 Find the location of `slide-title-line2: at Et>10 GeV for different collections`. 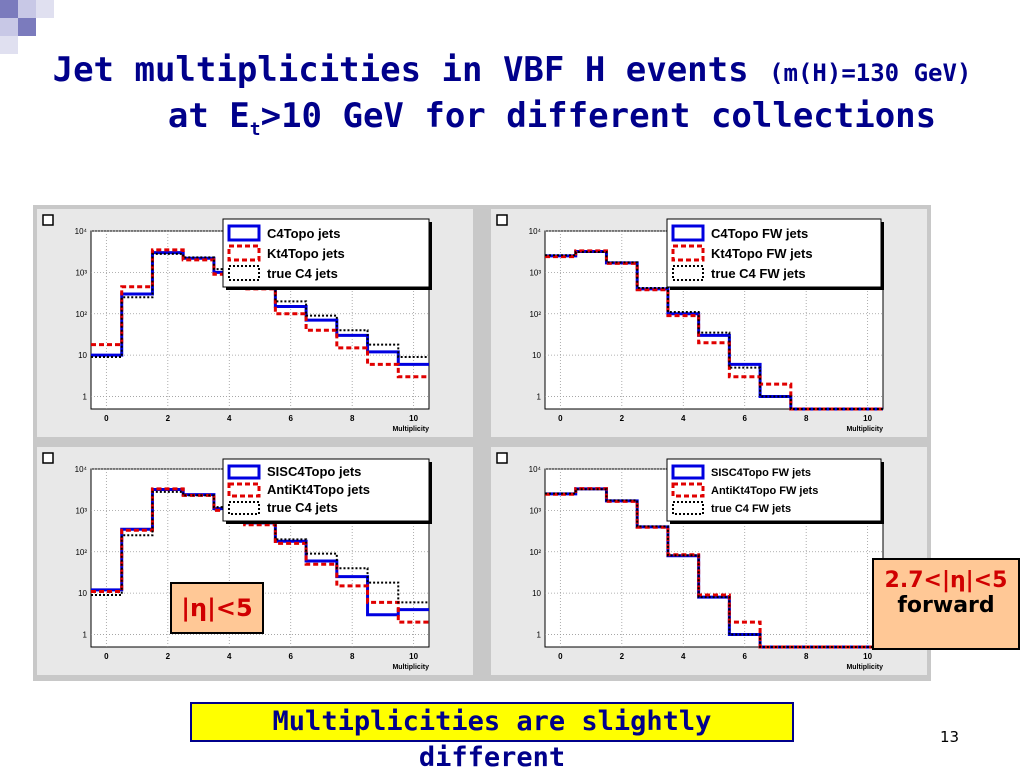

slide-title-line2: at Et>10 GeV for different collections is located at coordinates (532, 118).